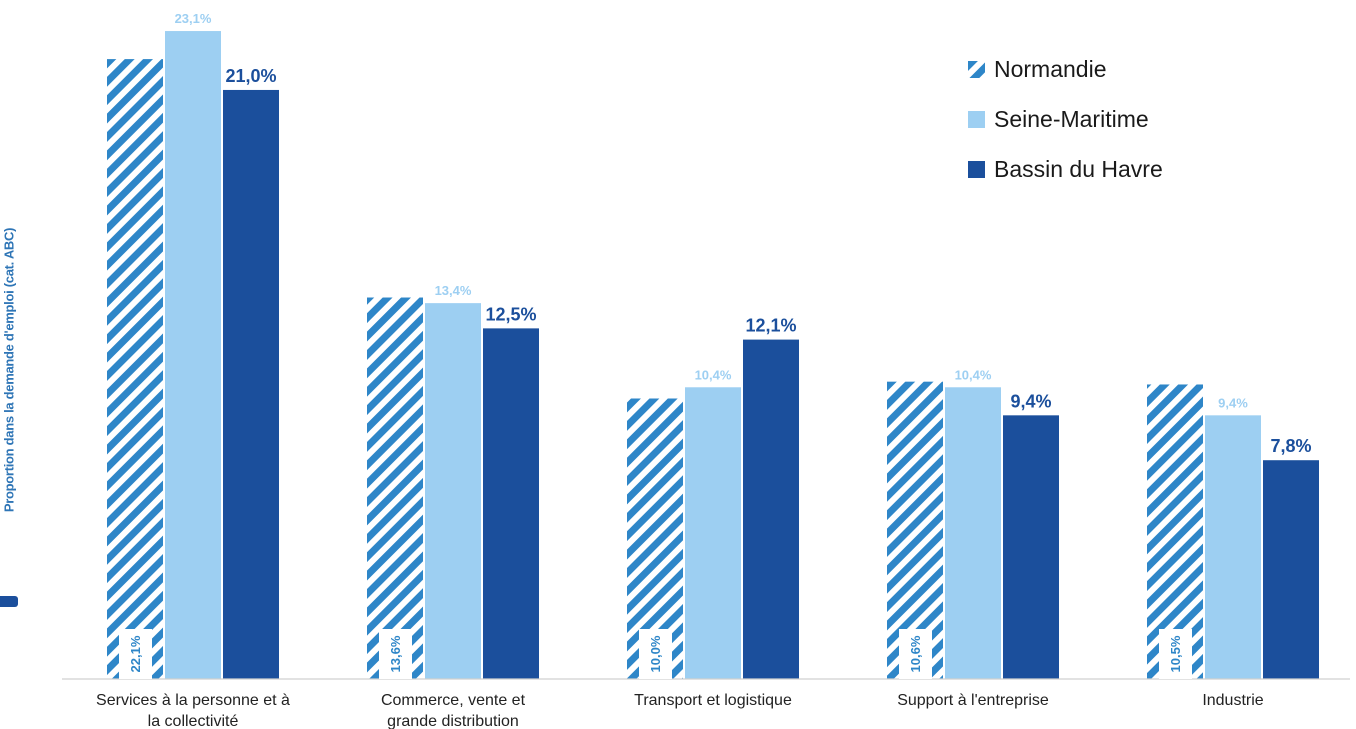  I want to click on legend-swatch-bassin-du-havre, so click(976, 169).